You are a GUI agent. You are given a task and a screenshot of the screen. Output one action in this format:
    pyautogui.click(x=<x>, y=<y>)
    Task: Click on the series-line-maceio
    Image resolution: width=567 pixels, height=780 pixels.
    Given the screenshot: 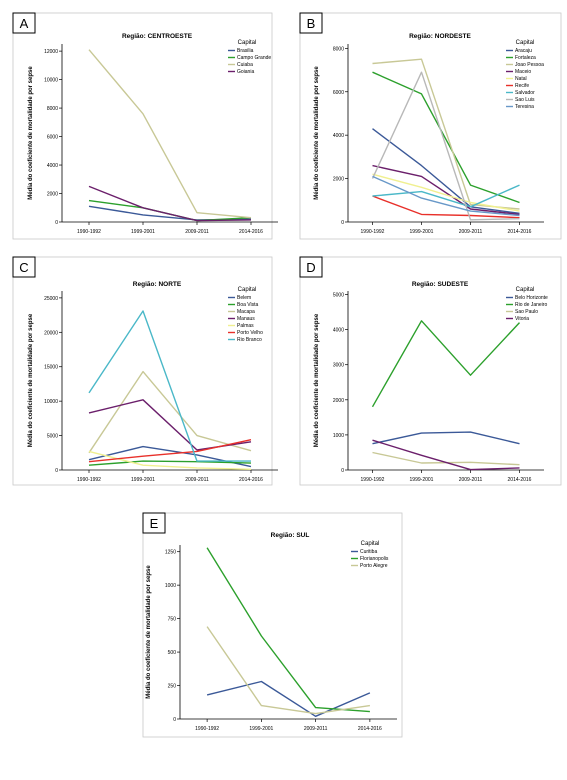 What is the action you would take?
    pyautogui.click(x=446, y=190)
    